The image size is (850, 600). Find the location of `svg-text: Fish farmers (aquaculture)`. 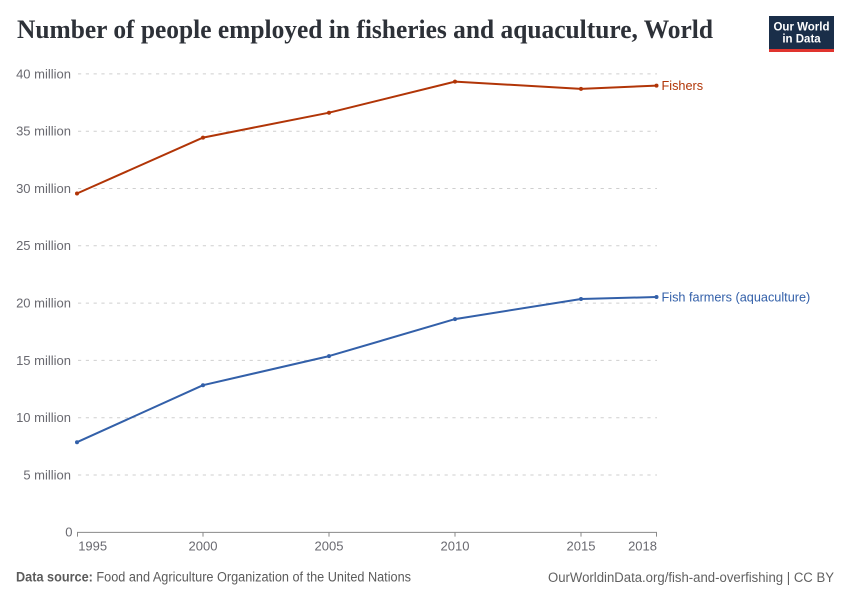

svg-text: Fish farmers (aquaculture) is located at coordinates (736, 298).